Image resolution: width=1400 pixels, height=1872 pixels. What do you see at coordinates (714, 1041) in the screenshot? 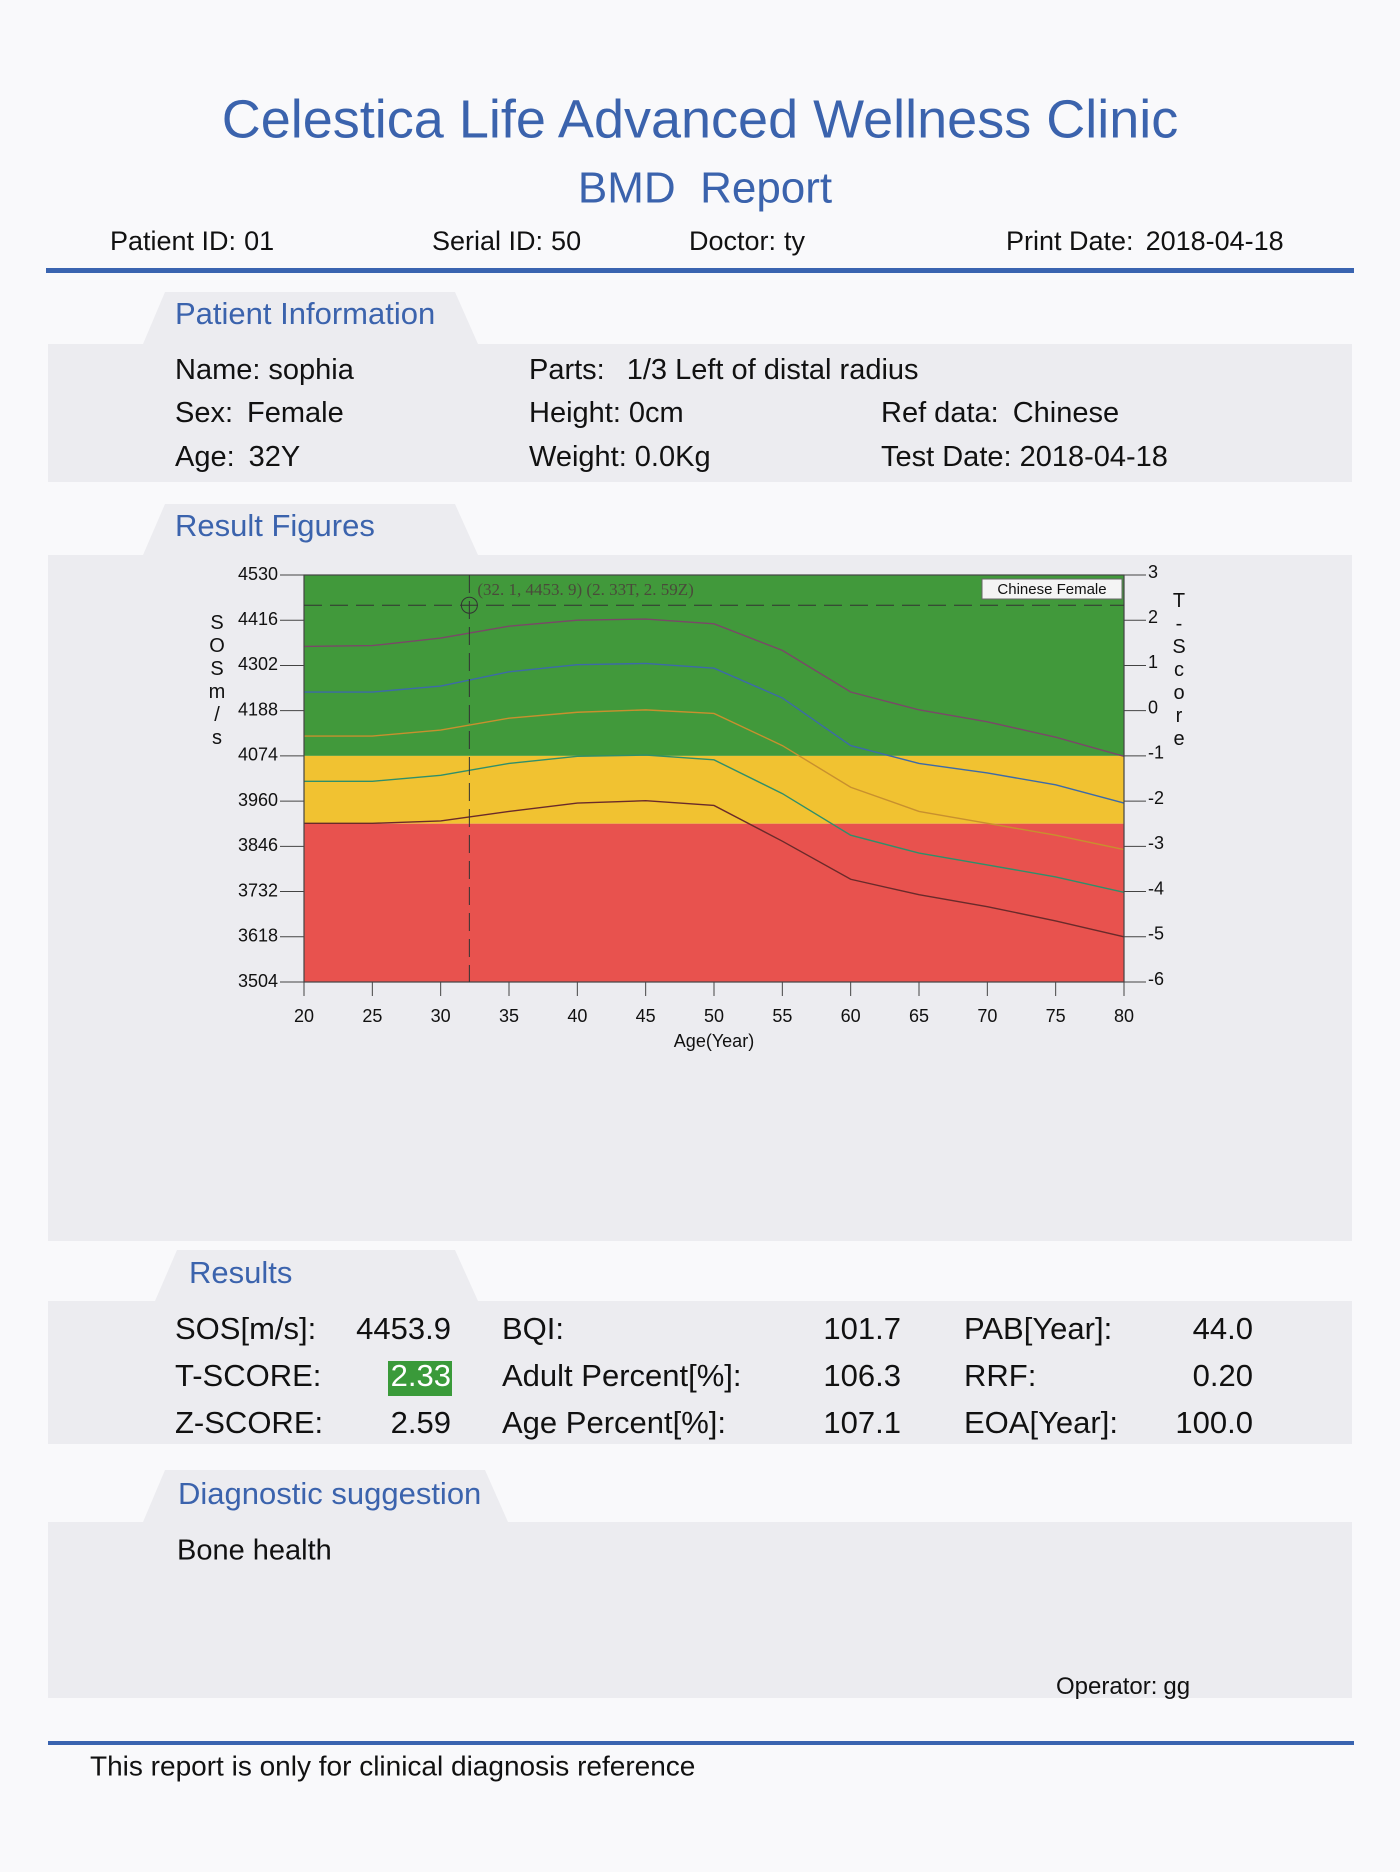
I see `x-axis-label: Age(Year)` at bounding box center [714, 1041].